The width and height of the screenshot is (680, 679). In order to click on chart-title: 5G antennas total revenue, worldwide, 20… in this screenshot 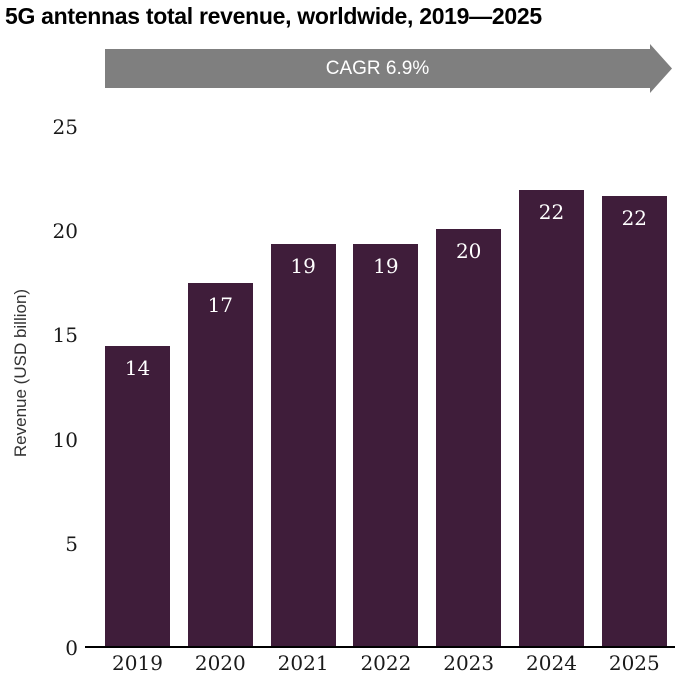, I will do `click(273, 16)`.